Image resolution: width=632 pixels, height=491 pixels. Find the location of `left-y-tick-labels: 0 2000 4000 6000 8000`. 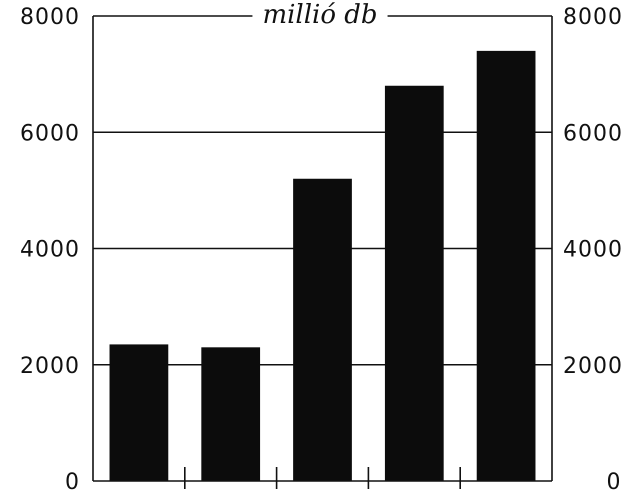

left-y-tick-labels: 0 2000 4000 6000 8000 is located at coordinates (50, 248).